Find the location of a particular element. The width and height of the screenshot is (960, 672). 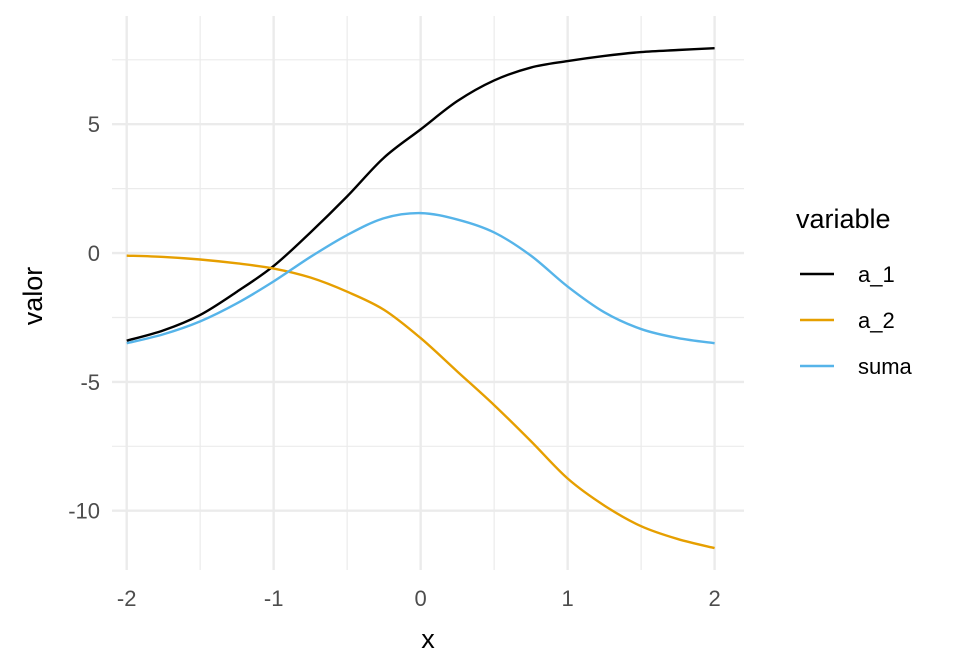

legend-title: variable is located at coordinates (843, 219).